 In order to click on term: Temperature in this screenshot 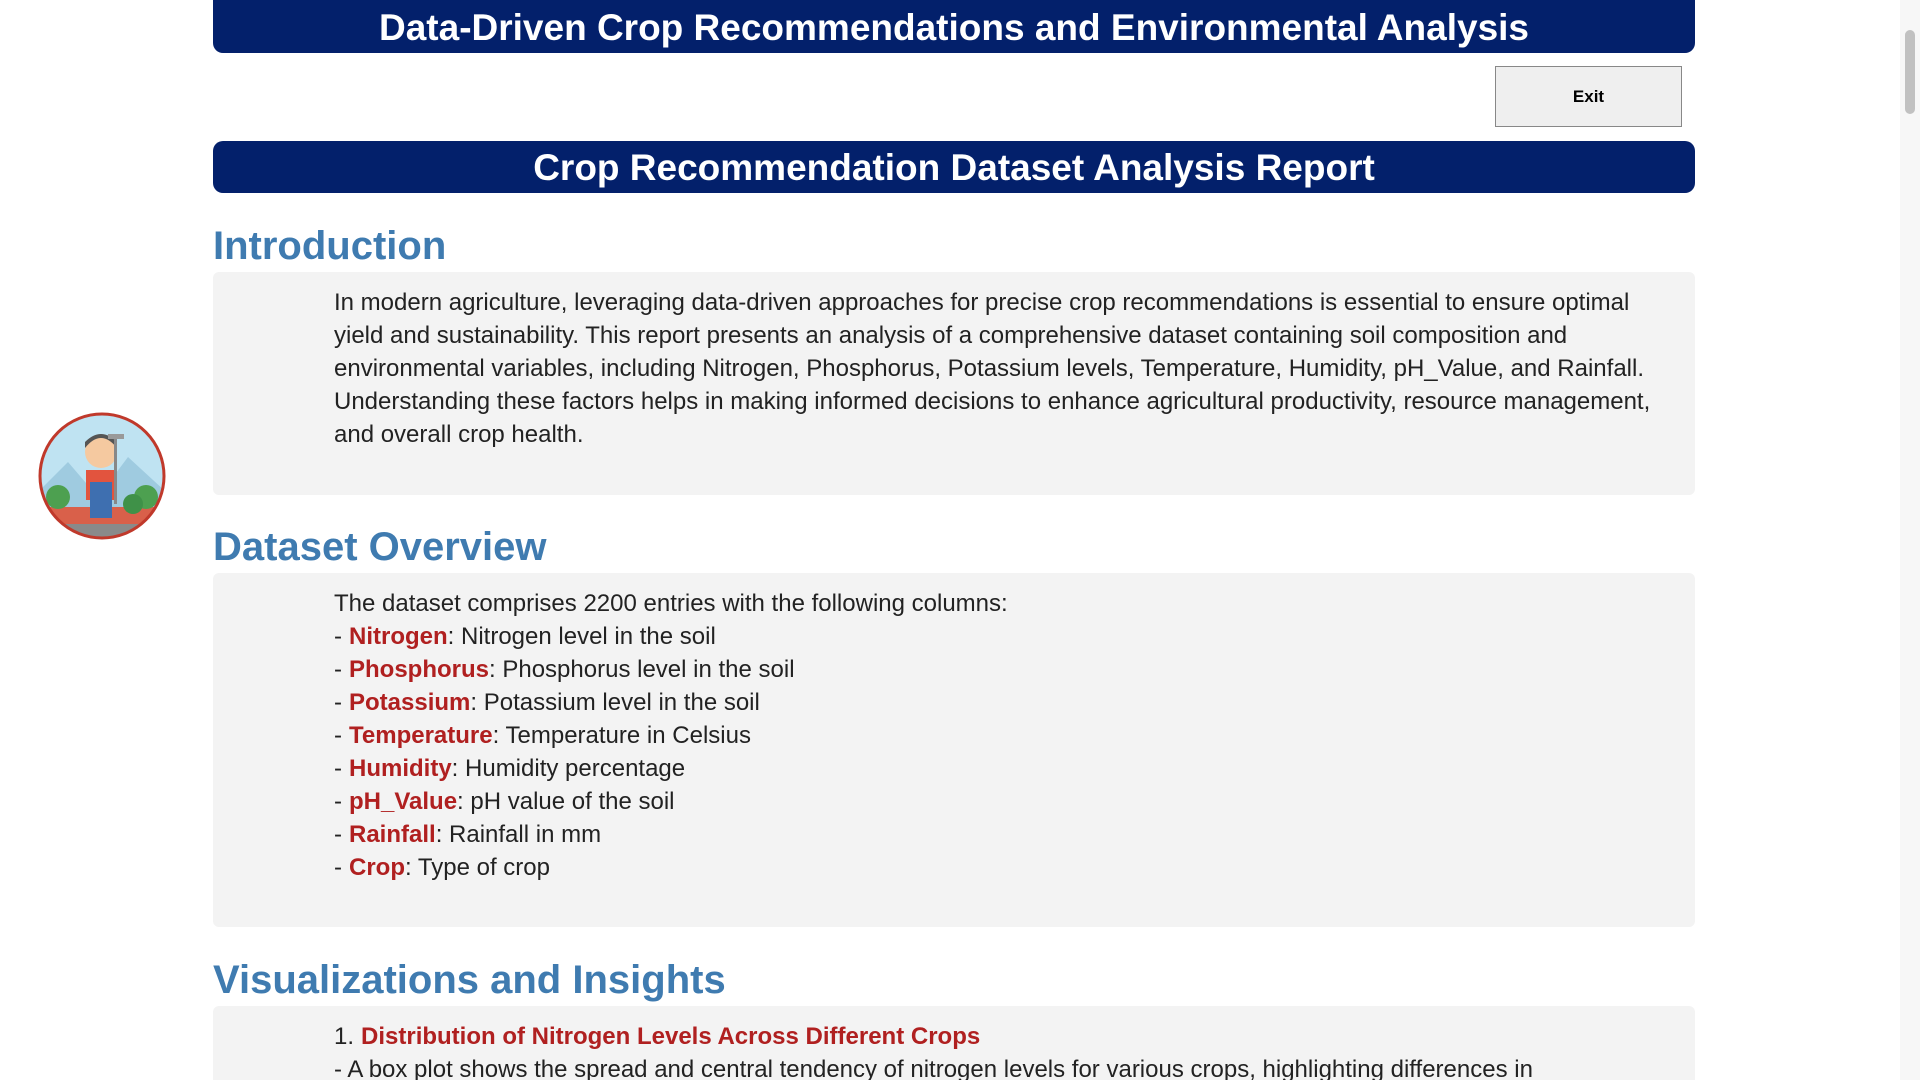, I will do `click(421, 735)`.